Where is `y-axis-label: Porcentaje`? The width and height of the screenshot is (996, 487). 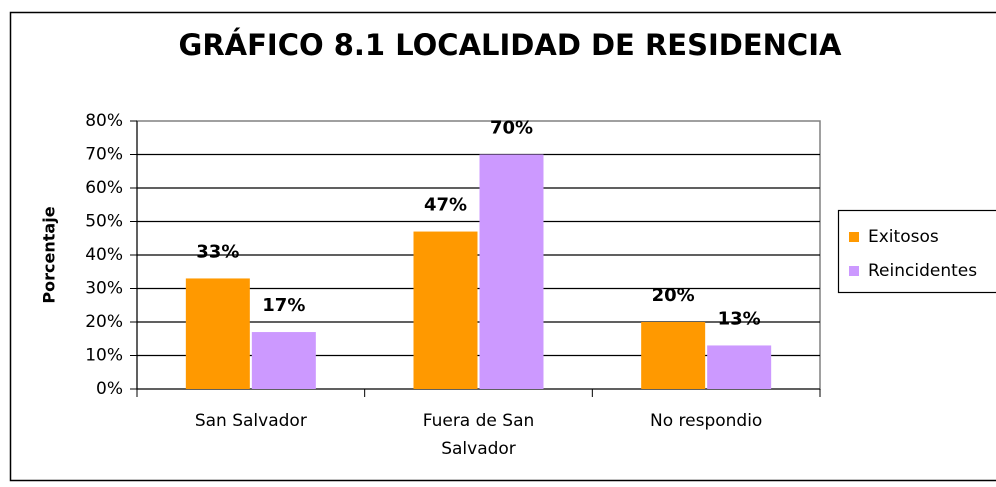 y-axis-label: Porcentaje is located at coordinates (49, 254).